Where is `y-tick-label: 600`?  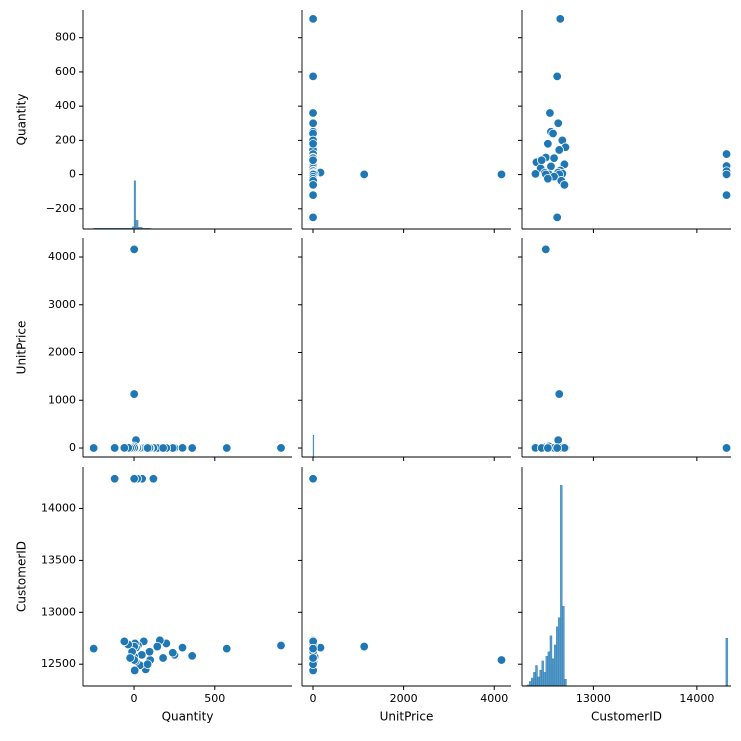 y-tick-label: 600 is located at coordinates (65, 71).